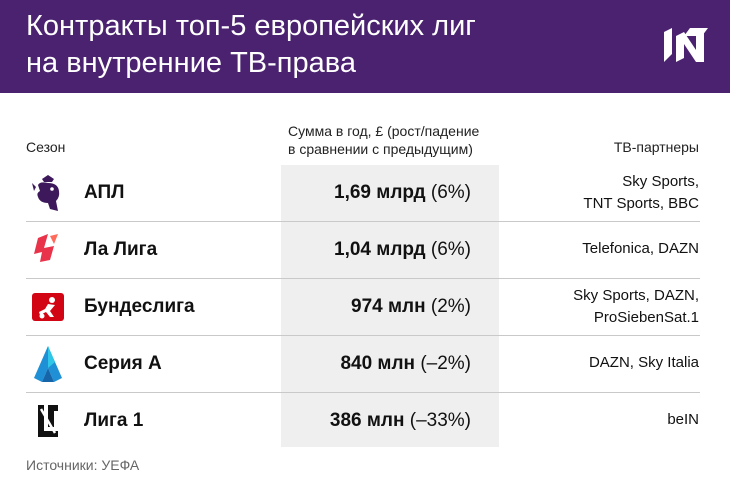 Image resolution: width=730 pixels, height=487 pixels. What do you see at coordinates (251, 26) in the screenshot?
I see `title-line-1: Контракты топ-5 европейских лиг` at bounding box center [251, 26].